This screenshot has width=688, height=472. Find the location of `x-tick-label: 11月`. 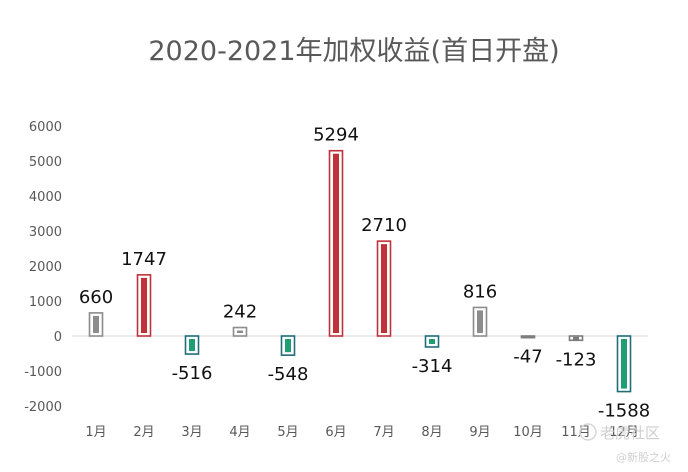

x-tick-label: 11月 is located at coordinates (576, 432).